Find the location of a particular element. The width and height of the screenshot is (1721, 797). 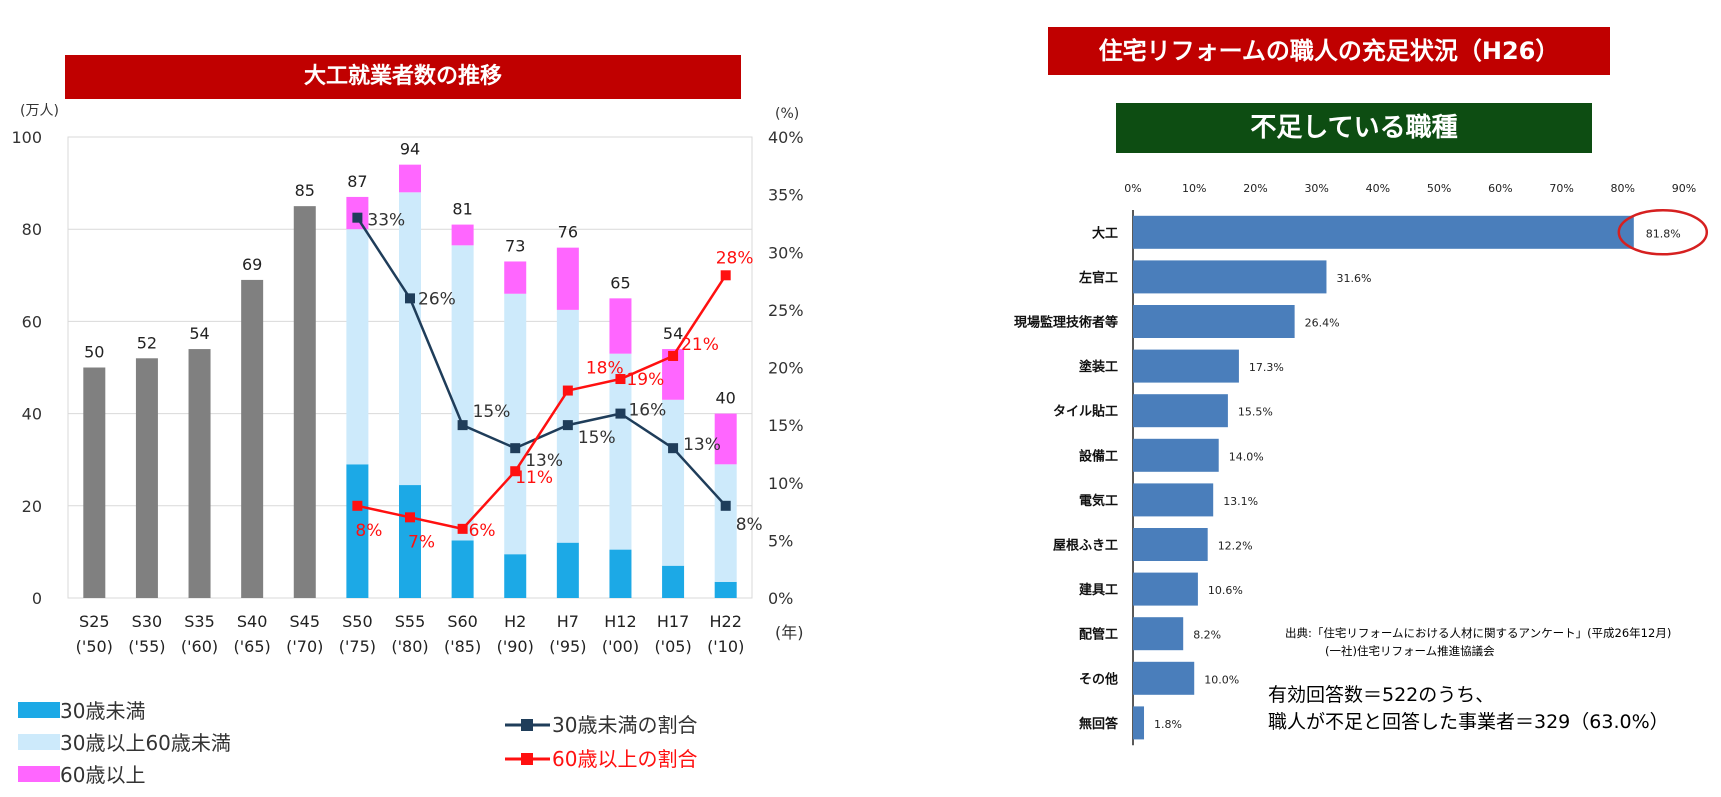

label-over60-ratio: 28% is located at coordinates (735, 258).